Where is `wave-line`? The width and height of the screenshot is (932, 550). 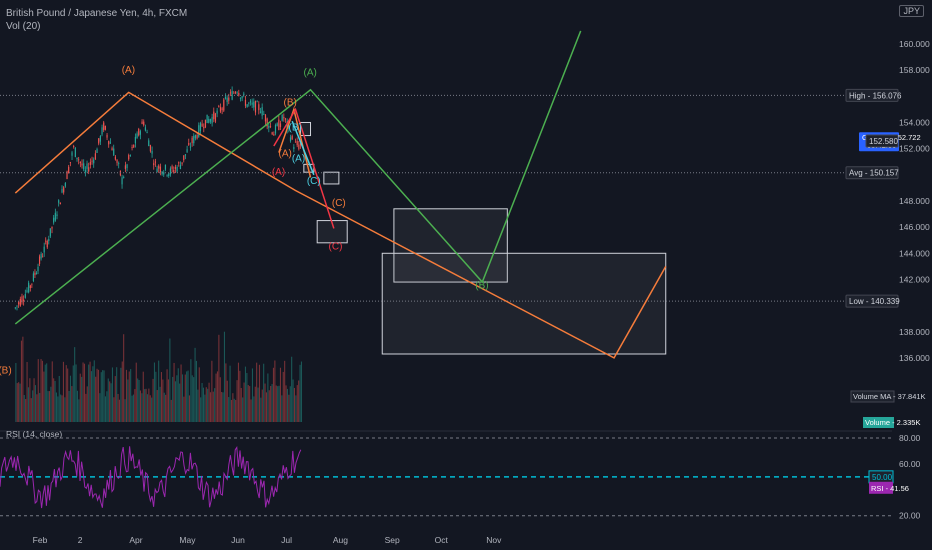
wave-line is located at coordinates (303, 148).